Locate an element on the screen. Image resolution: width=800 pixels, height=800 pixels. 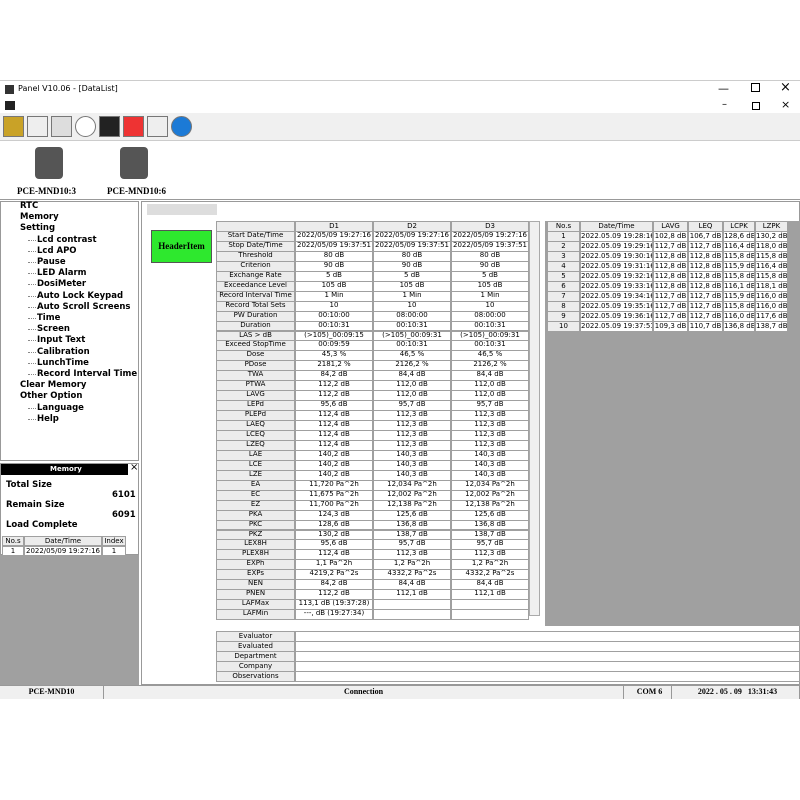
status-field: PCE-MND10 is located at coordinates (52, 692).